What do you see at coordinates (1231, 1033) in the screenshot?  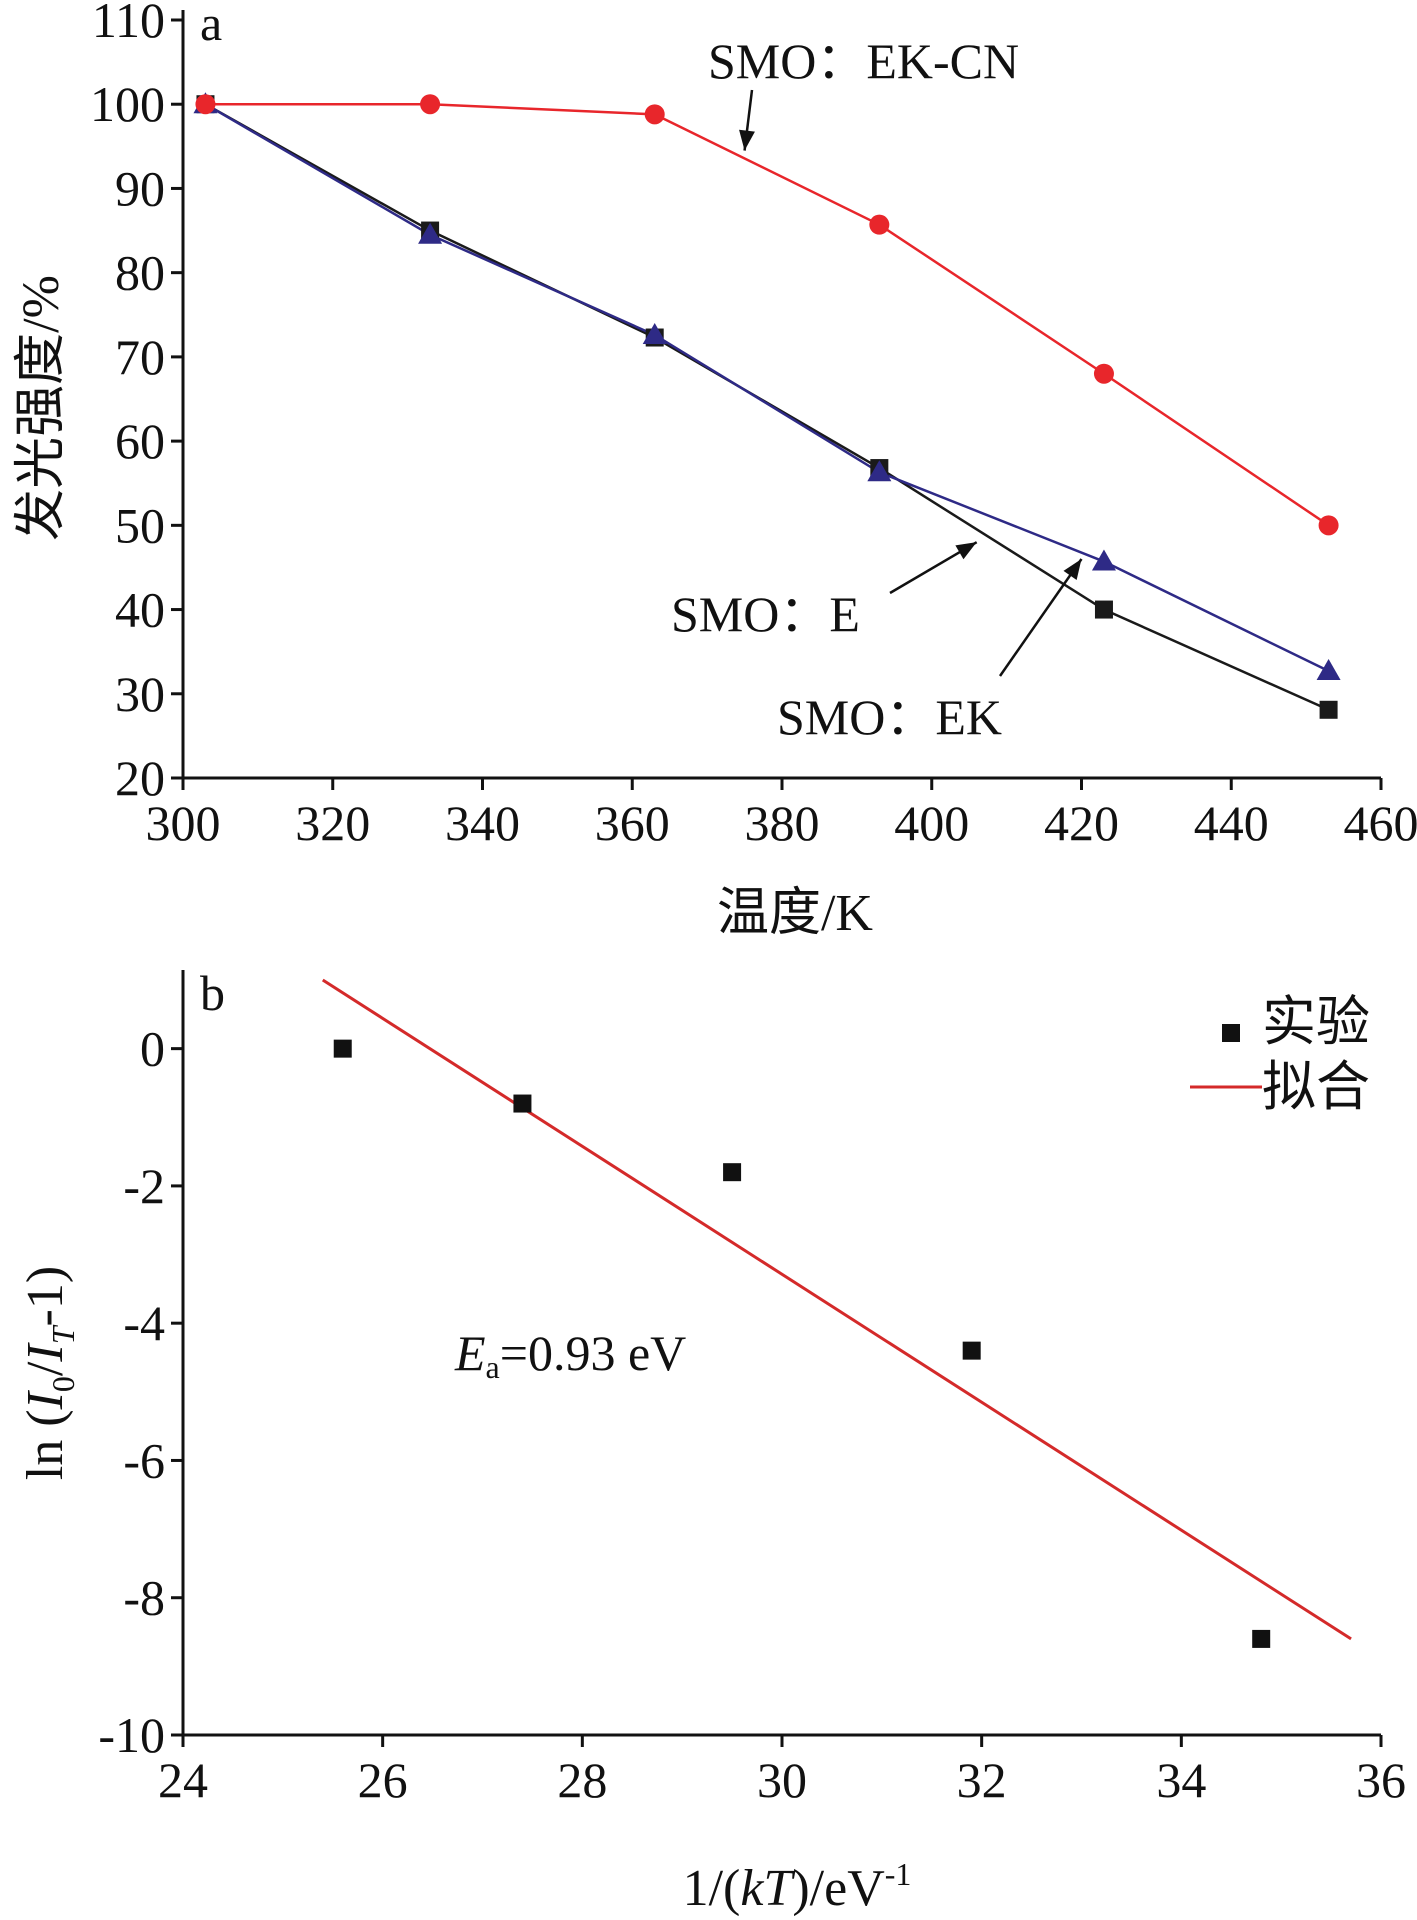 I see `legend-marker-experiment` at bounding box center [1231, 1033].